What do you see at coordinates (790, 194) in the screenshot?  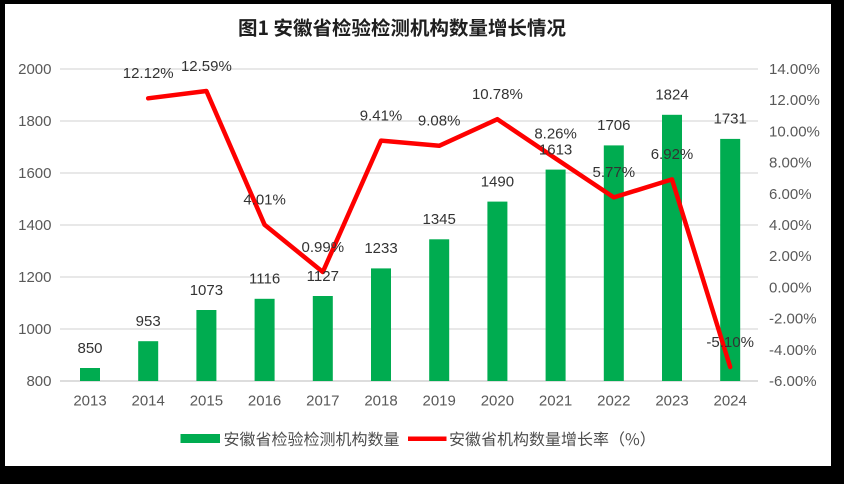 I see `svg-text: 6.00%` at bounding box center [790, 194].